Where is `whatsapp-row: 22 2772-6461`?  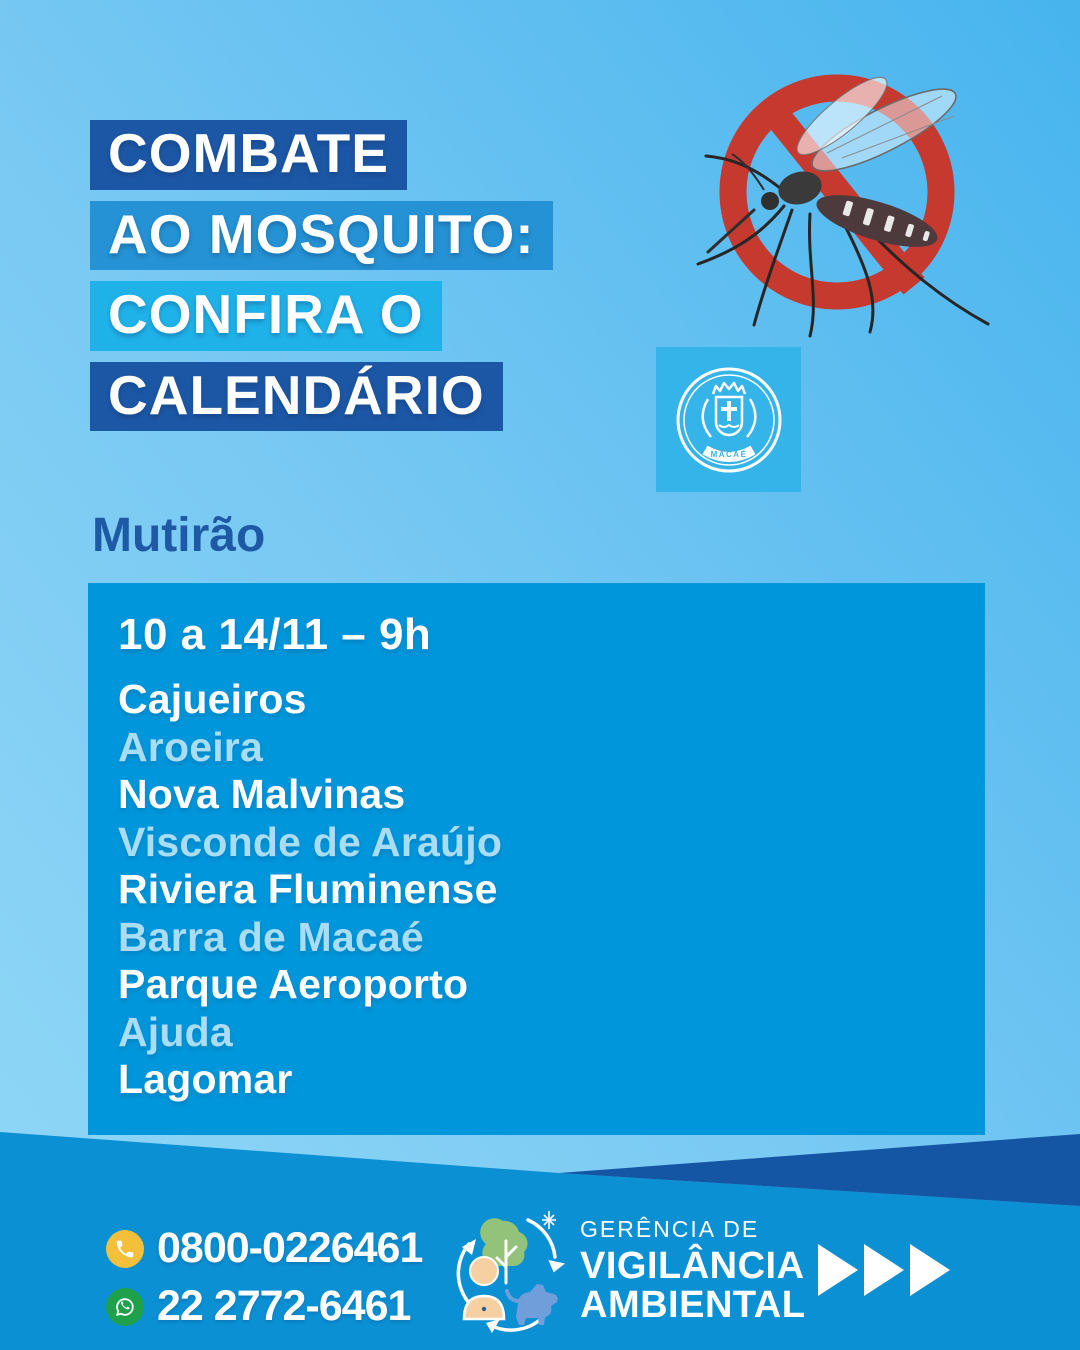
whatsapp-row: 22 2772-6461 is located at coordinates (264, 1306).